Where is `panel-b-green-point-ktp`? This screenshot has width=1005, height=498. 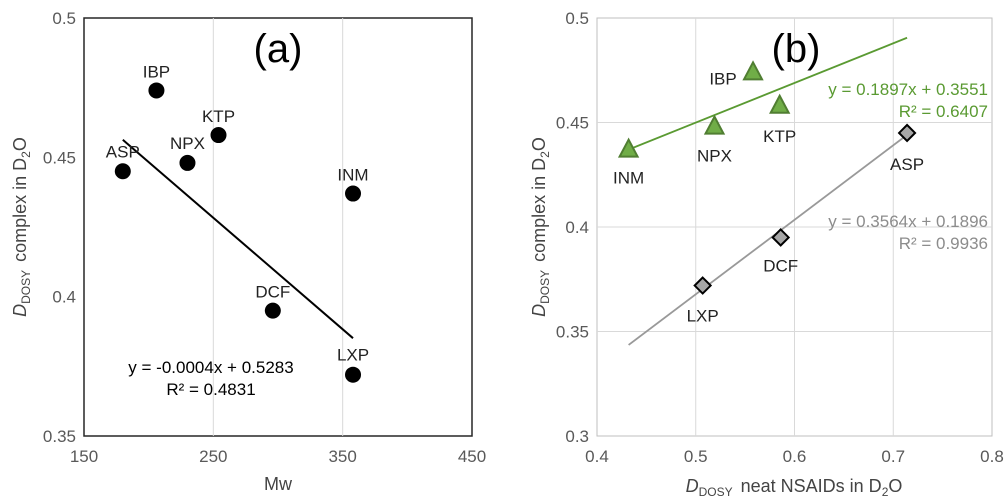 panel-b-green-point-ktp is located at coordinates (780, 103).